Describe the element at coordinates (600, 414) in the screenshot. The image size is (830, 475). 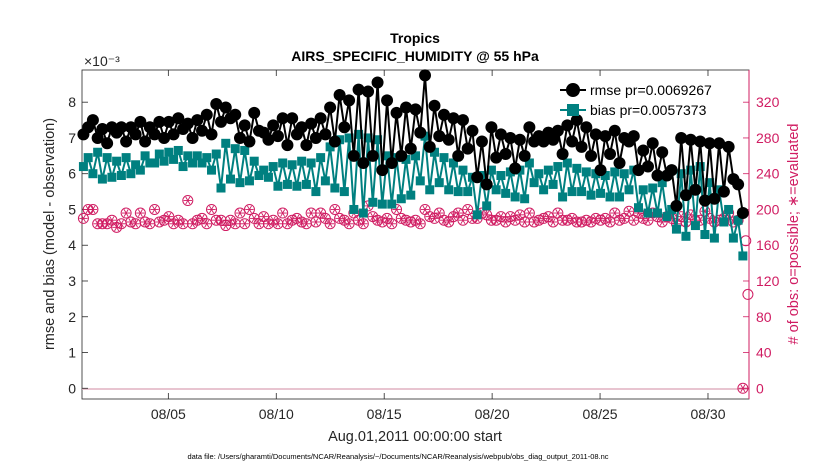
I see `x-tick-label: 08/25` at that location.